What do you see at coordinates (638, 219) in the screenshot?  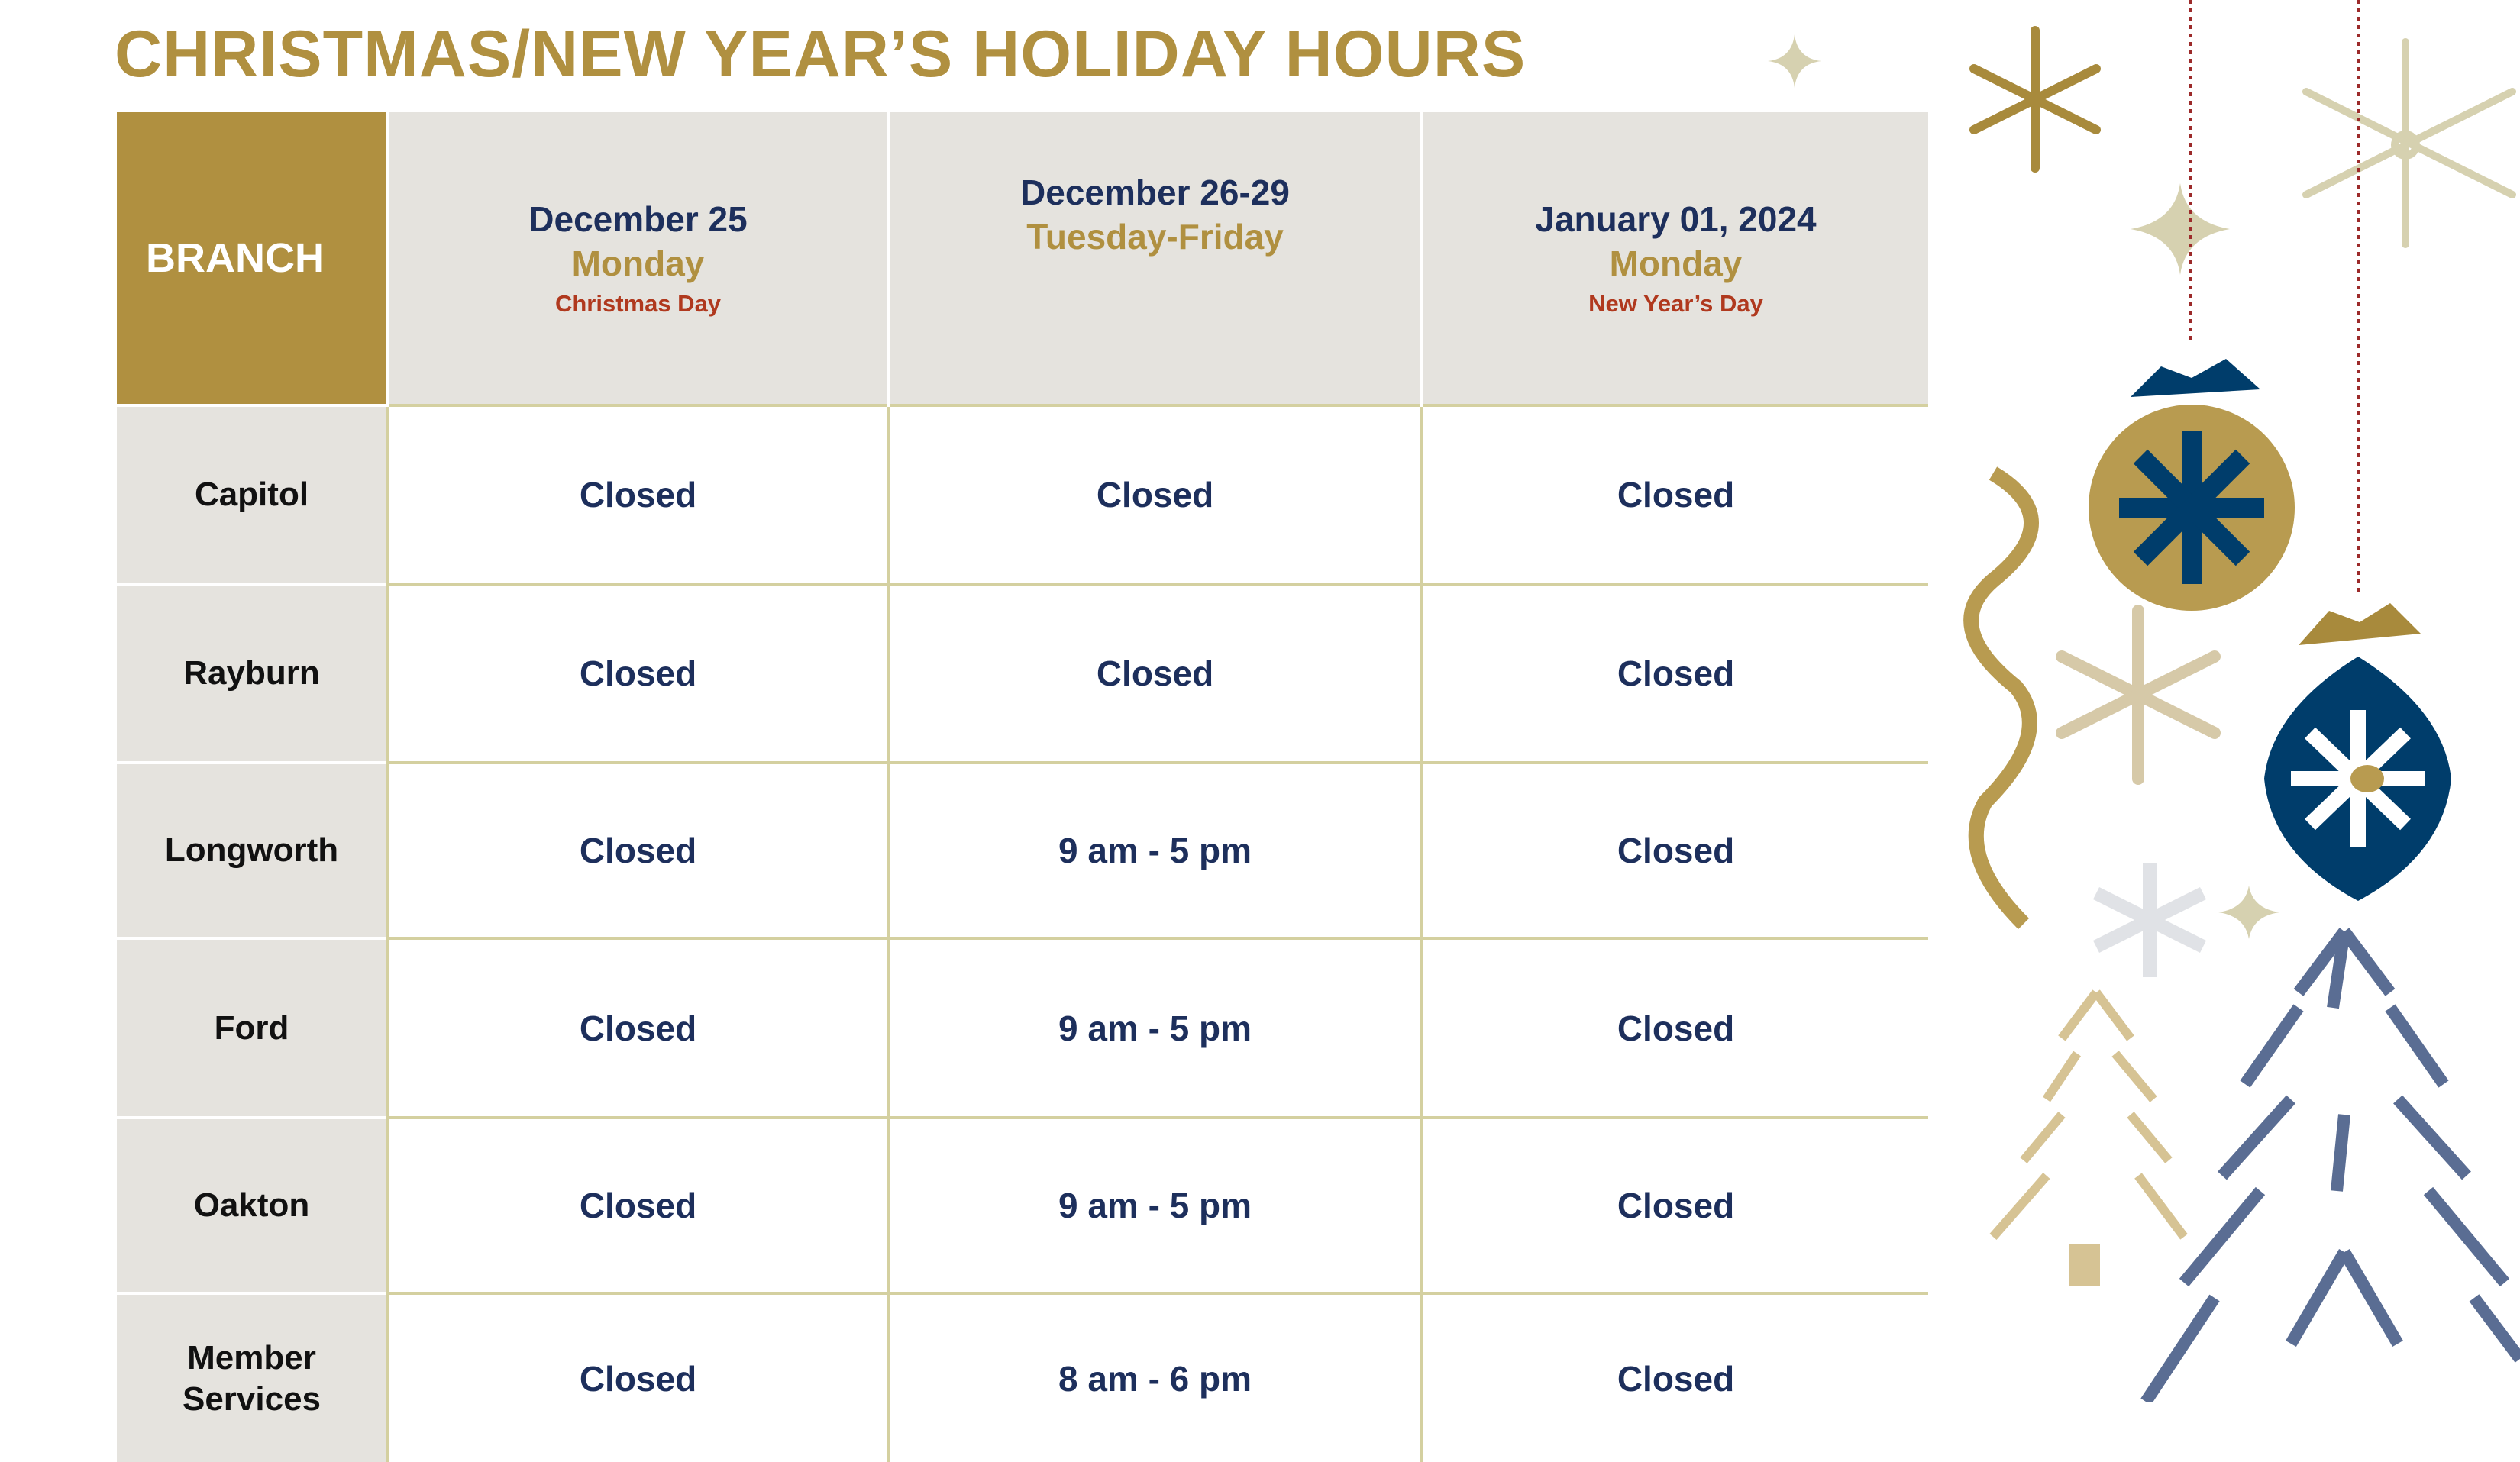 I see `column-date: December 25` at bounding box center [638, 219].